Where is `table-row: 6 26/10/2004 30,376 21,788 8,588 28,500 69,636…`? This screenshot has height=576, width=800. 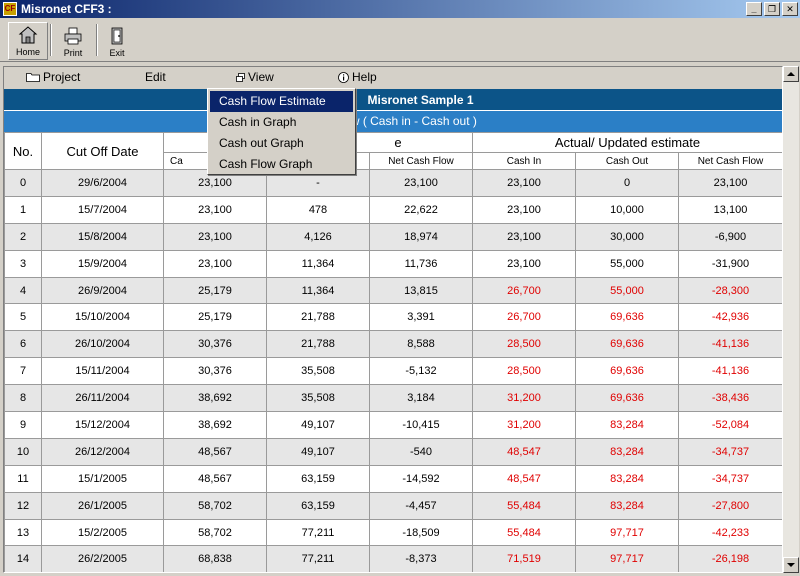
table-row: 6 26/10/2004 30,376 21,788 8,588 28,500 69,636… is located at coordinates (393, 344).